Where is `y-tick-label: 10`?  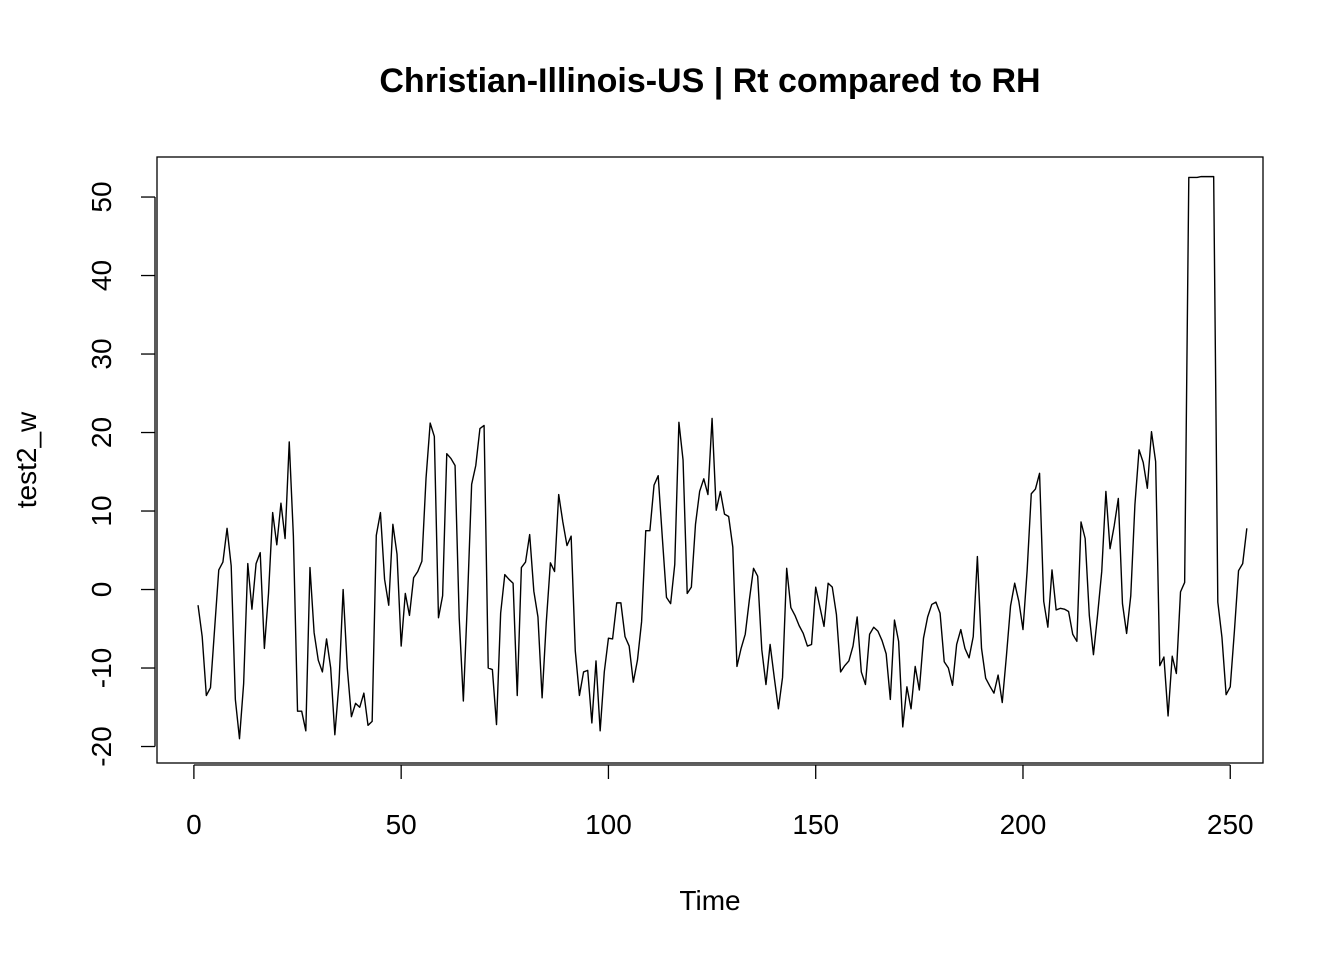 y-tick-label: 10 is located at coordinates (101, 510).